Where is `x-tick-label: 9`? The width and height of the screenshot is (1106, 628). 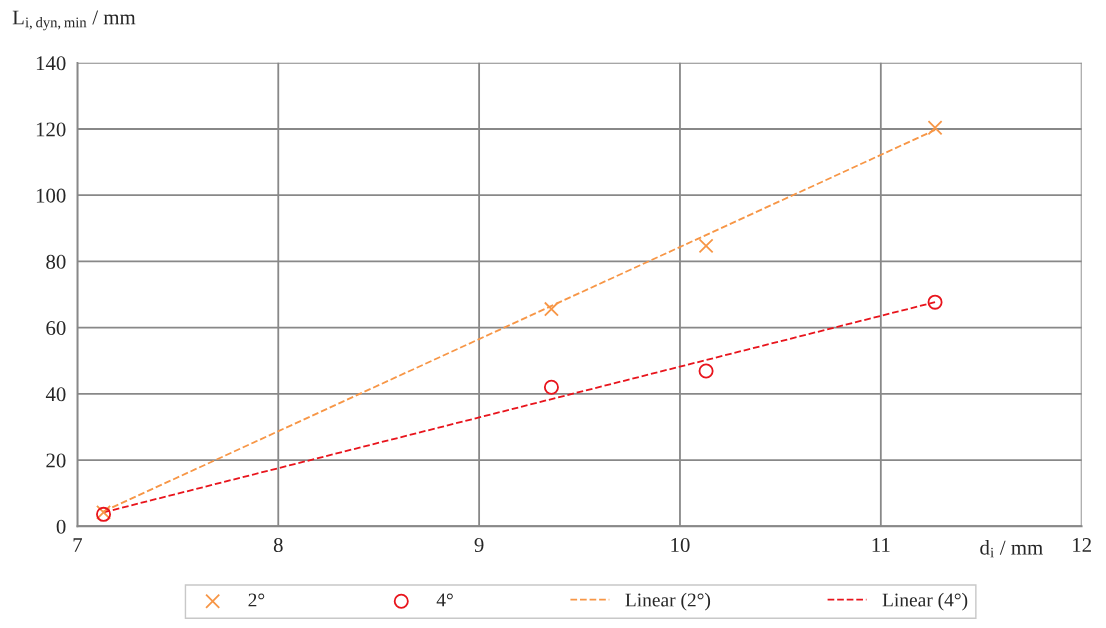 x-tick-label: 9 is located at coordinates (479, 545).